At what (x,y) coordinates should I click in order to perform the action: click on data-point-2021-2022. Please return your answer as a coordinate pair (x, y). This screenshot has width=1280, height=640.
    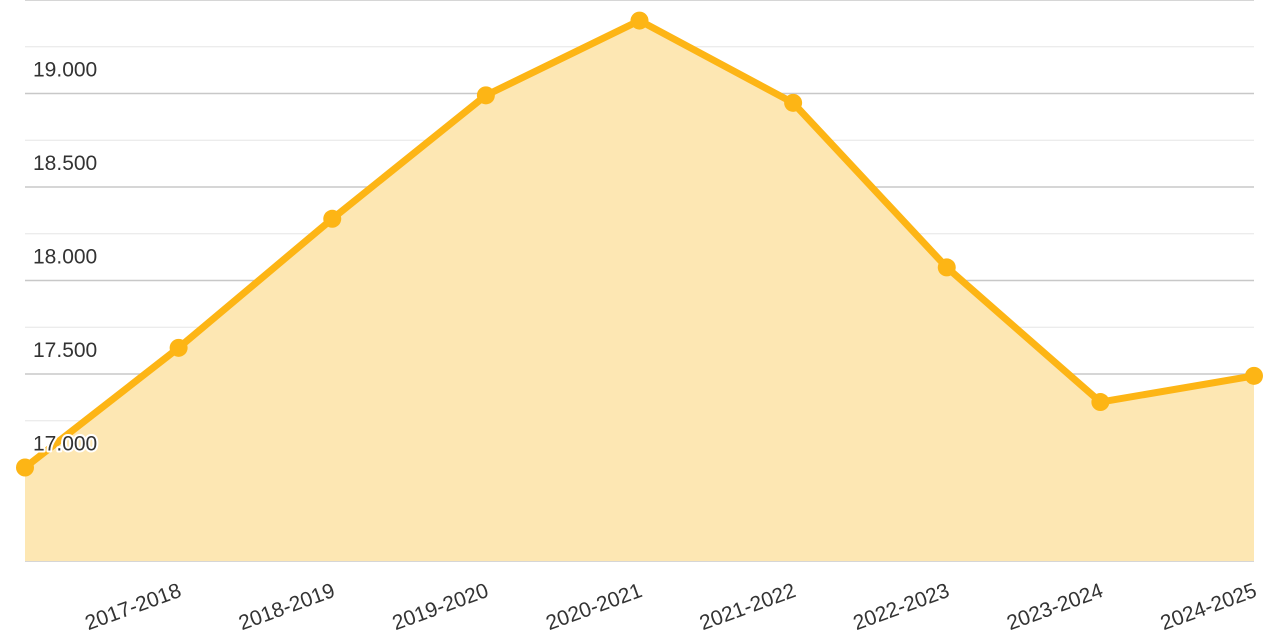
    Looking at the image, I should click on (793, 102).